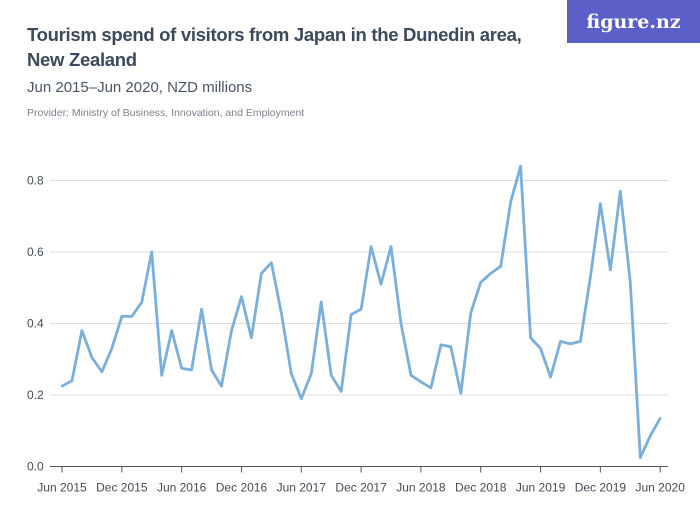 Image resolution: width=700 pixels, height=525 pixels. I want to click on x-tick-label: Dec 2018, so click(481, 488).